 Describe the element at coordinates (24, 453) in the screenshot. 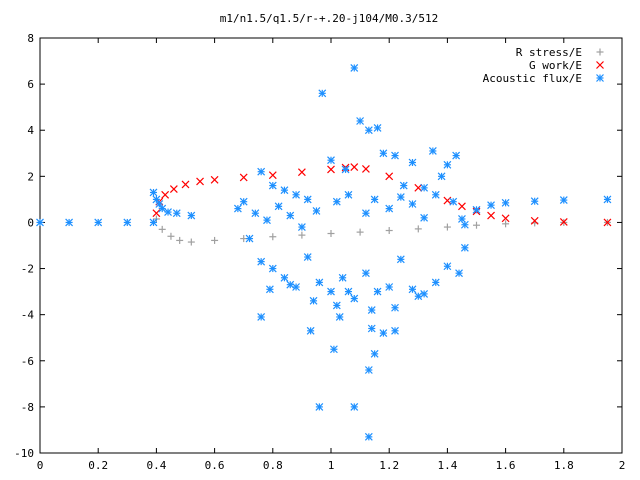

I see `y-tick-label: -10` at that location.